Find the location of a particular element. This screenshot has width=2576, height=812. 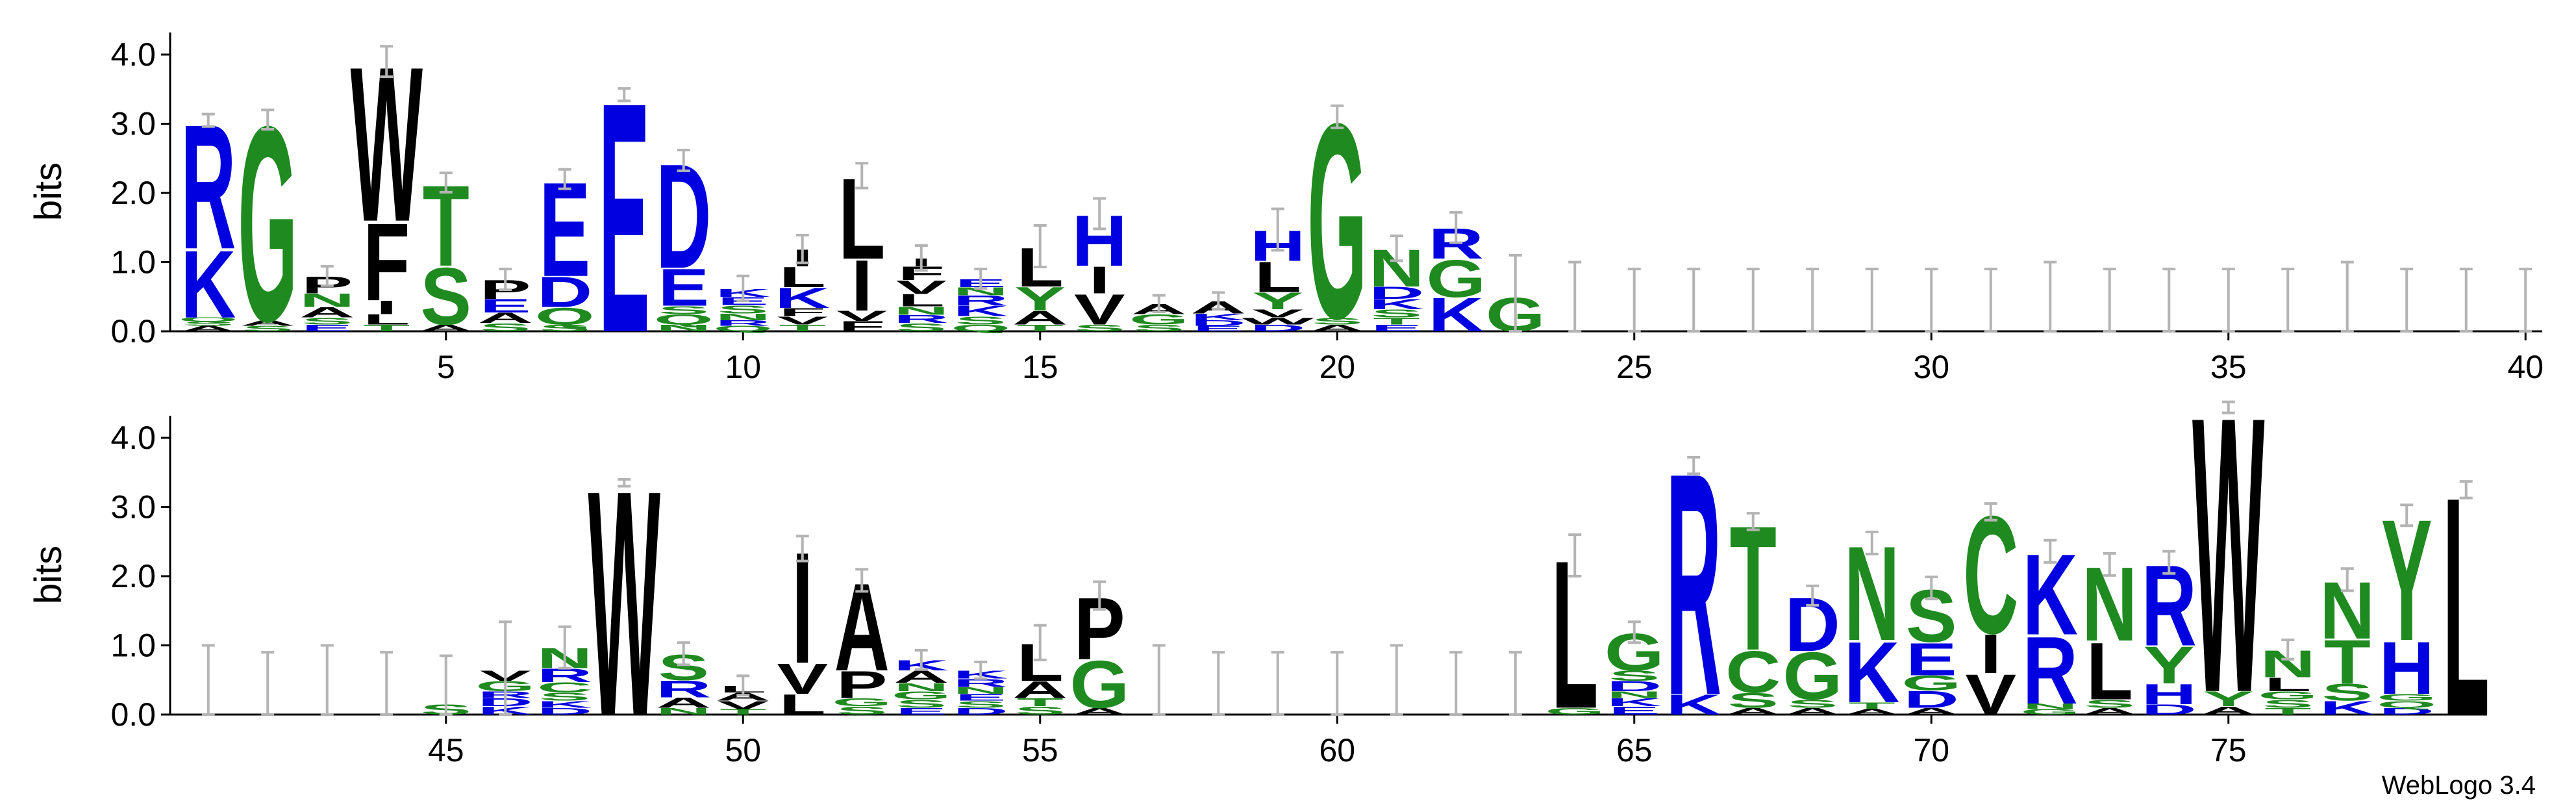

column-51: LVI is located at coordinates (802, 620).